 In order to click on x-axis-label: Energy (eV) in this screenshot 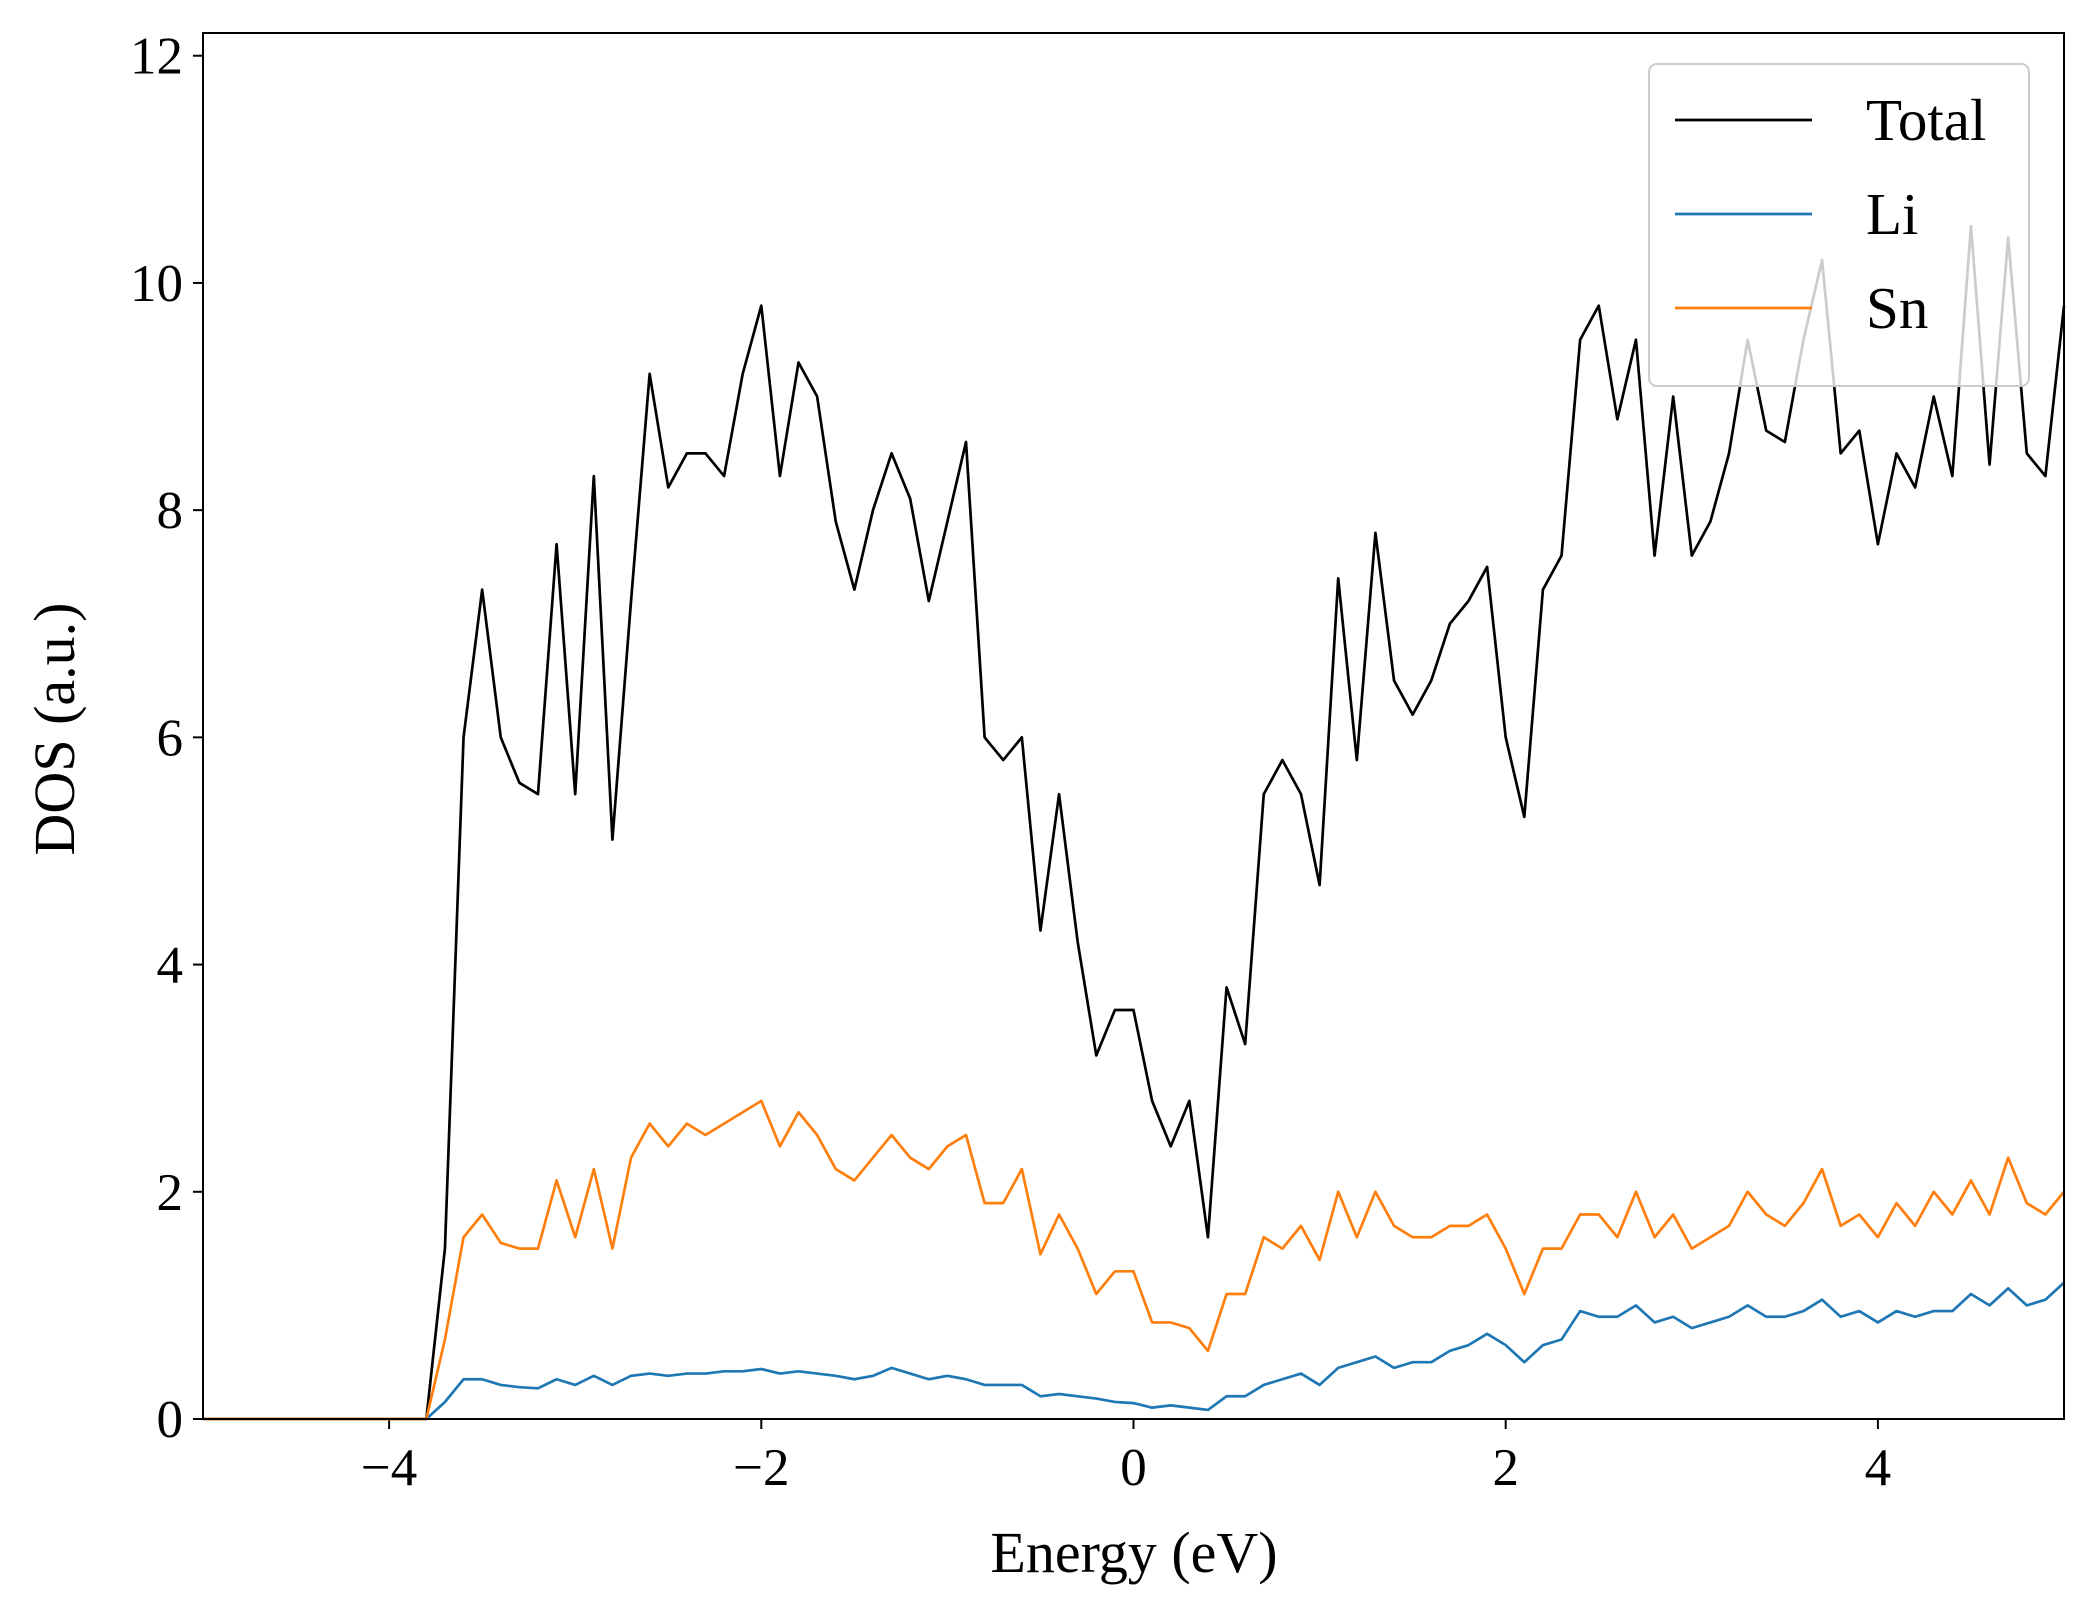, I will do `click(1133, 1552)`.